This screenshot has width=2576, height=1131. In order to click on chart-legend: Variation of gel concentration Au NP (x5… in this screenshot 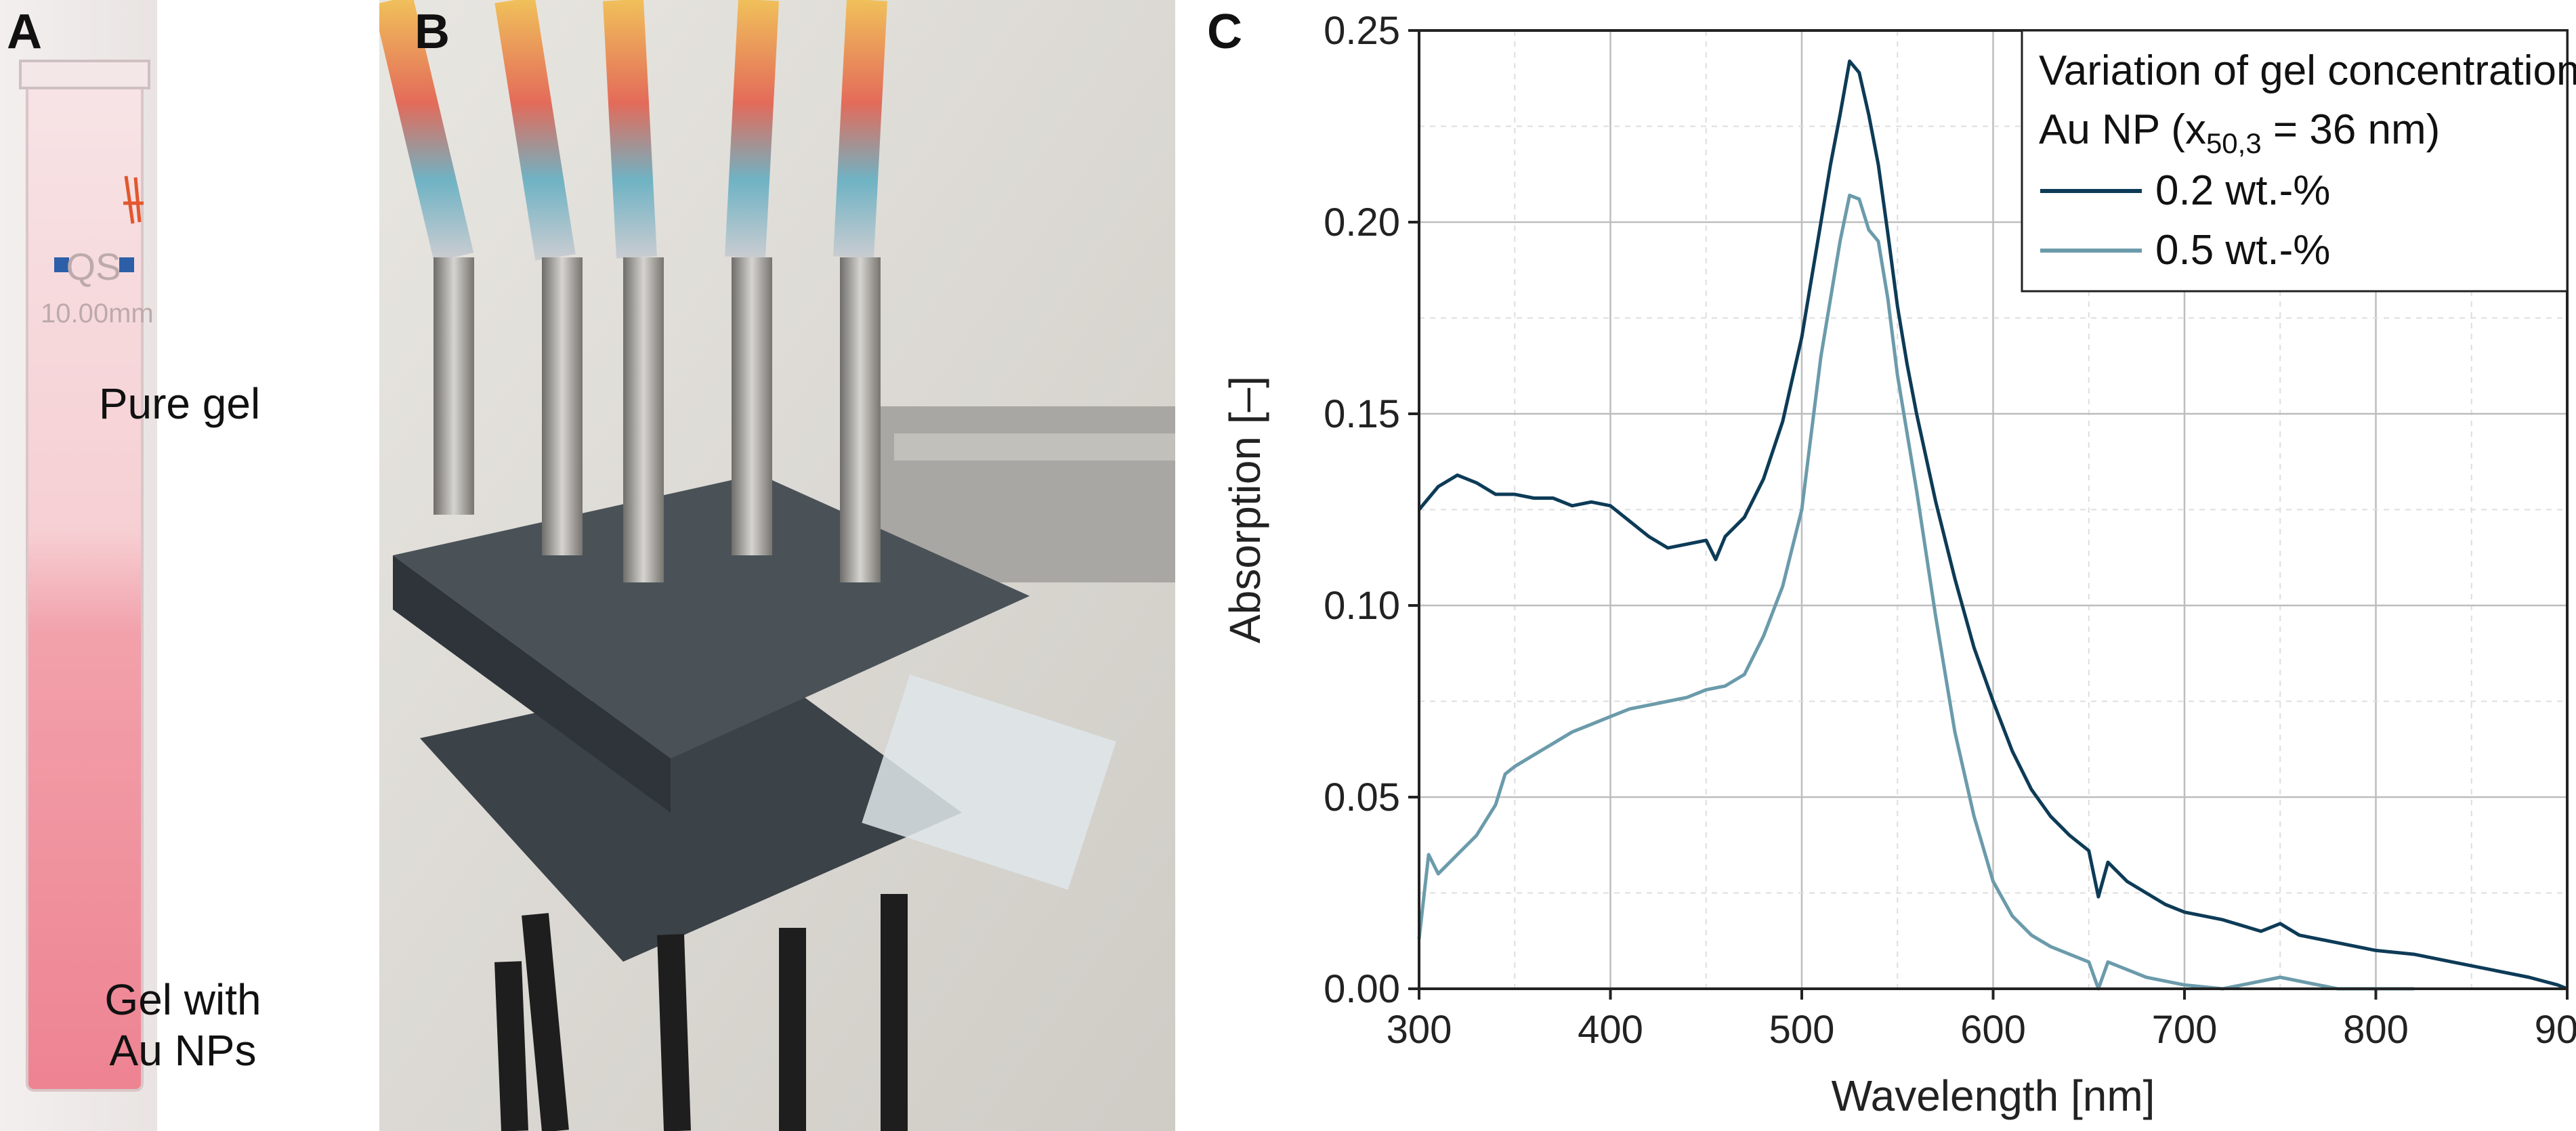, I will do `click(2298, 161)`.